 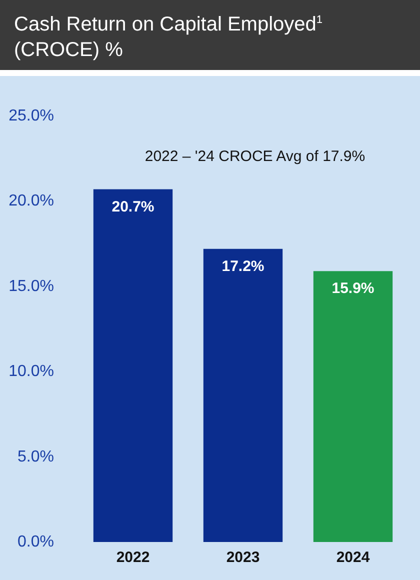 I want to click on x-tick-label: 2023, so click(x=243, y=557).